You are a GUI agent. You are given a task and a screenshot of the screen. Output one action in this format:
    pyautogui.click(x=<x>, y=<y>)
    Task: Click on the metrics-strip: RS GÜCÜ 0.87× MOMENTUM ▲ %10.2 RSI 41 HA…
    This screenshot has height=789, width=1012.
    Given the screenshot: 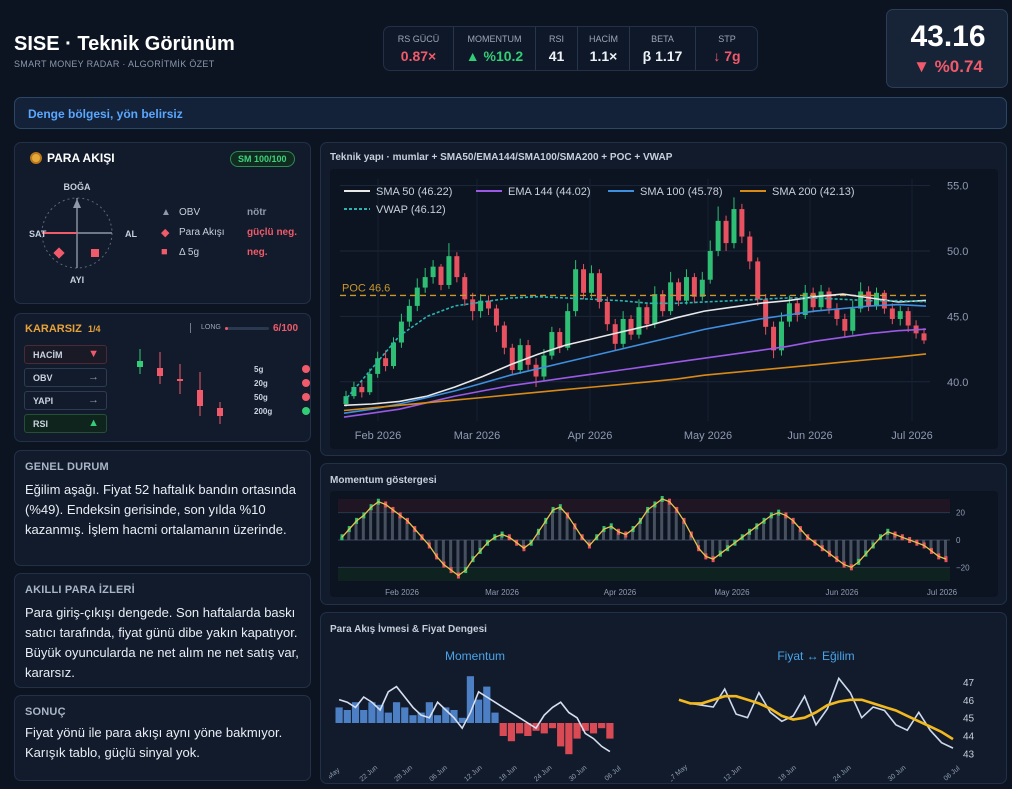 What is the action you would take?
    pyautogui.click(x=570, y=48)
    